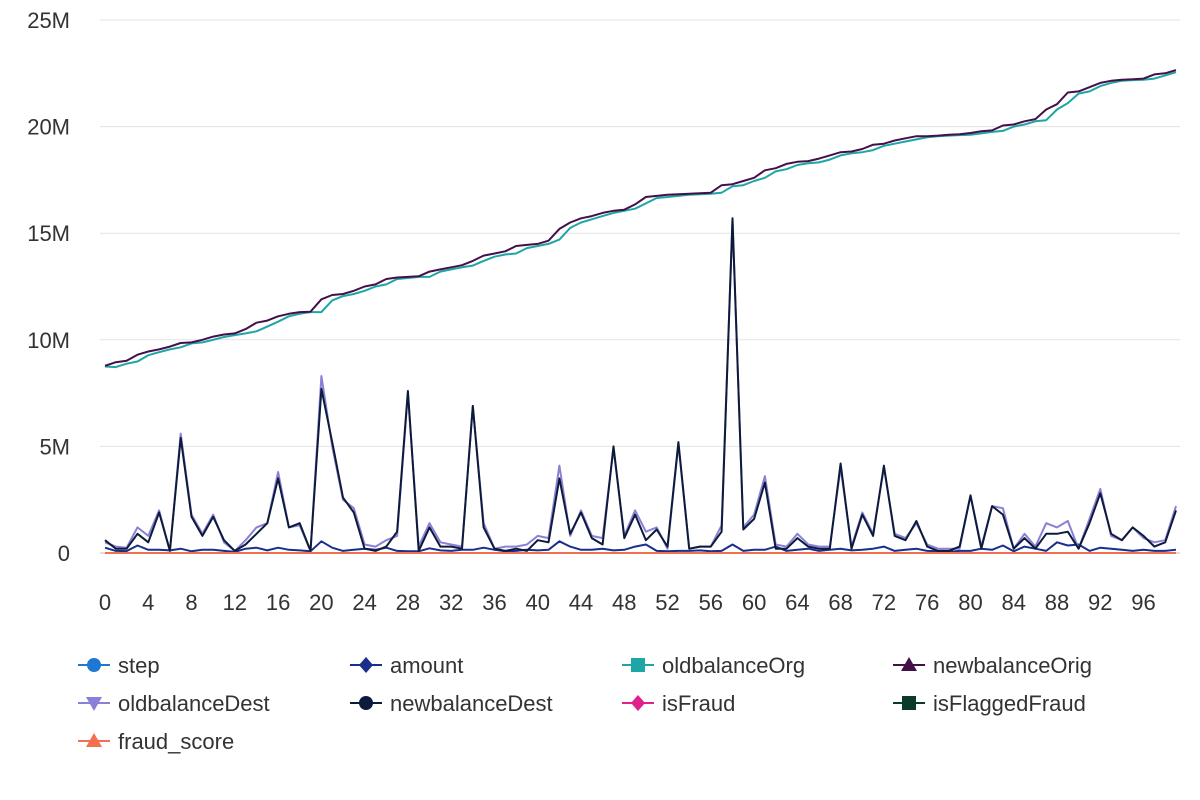 The height and width of the screenshot is (800, 1200). I want to click on x-tick-label: 76, so click(927, 602).